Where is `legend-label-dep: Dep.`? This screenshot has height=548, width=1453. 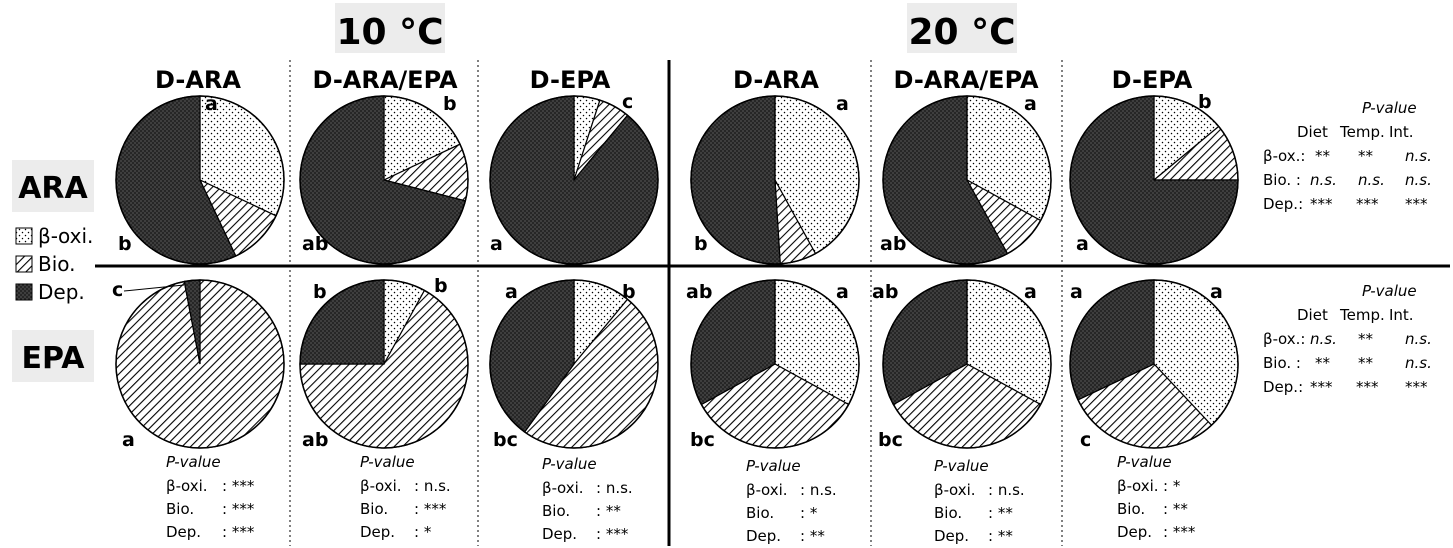 legend-label-dep: Dep. is located at coordinates (61, 292).